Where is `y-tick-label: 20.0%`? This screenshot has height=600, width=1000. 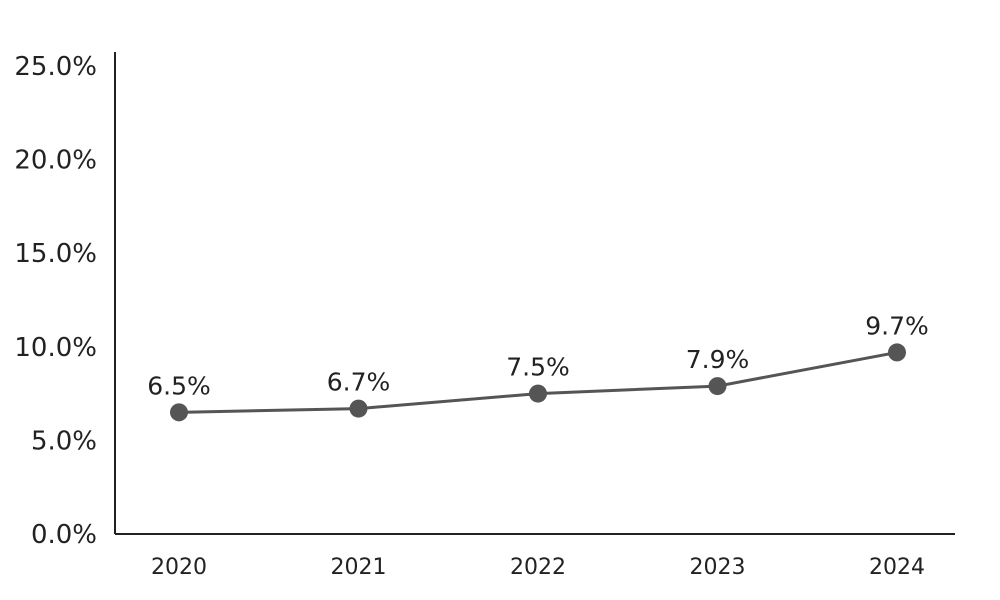
y-tick-label: 20.0% is located at coordinates (55, 161).